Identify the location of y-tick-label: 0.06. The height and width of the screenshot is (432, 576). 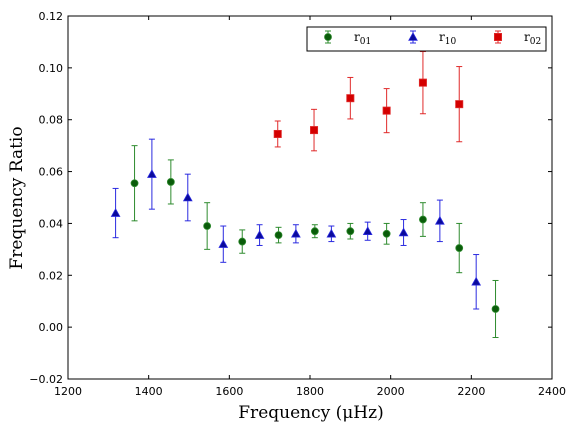
(51, 172).